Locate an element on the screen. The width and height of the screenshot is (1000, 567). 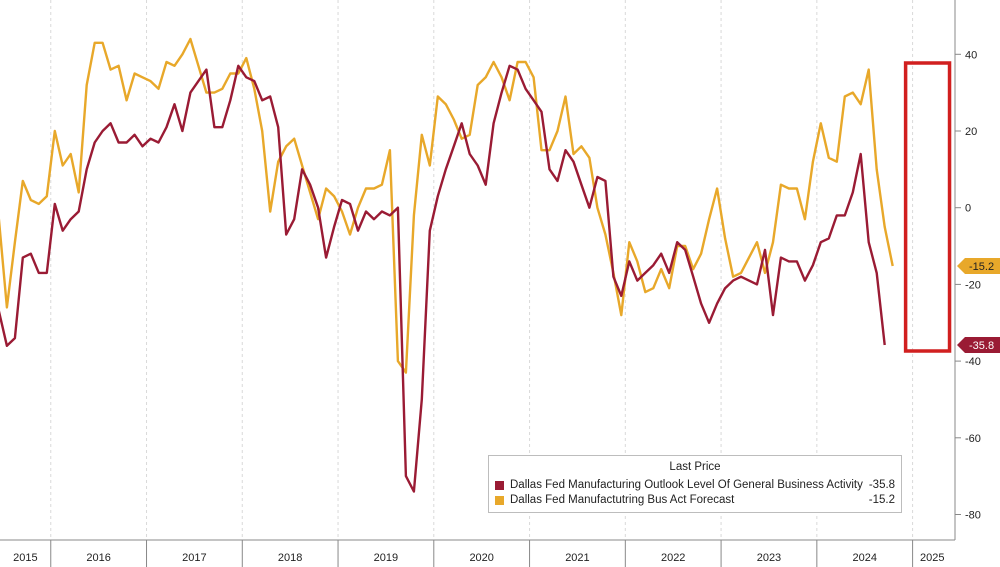
x-tick-label: 2018 is located at coordinates (290, 558).